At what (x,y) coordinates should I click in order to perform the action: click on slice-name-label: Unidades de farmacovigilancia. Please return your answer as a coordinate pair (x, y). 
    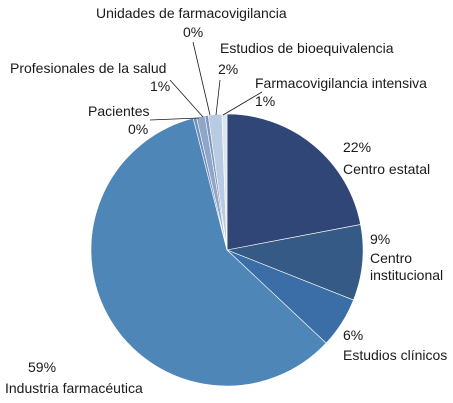
    Looking at the image, I should click on (191, 13).